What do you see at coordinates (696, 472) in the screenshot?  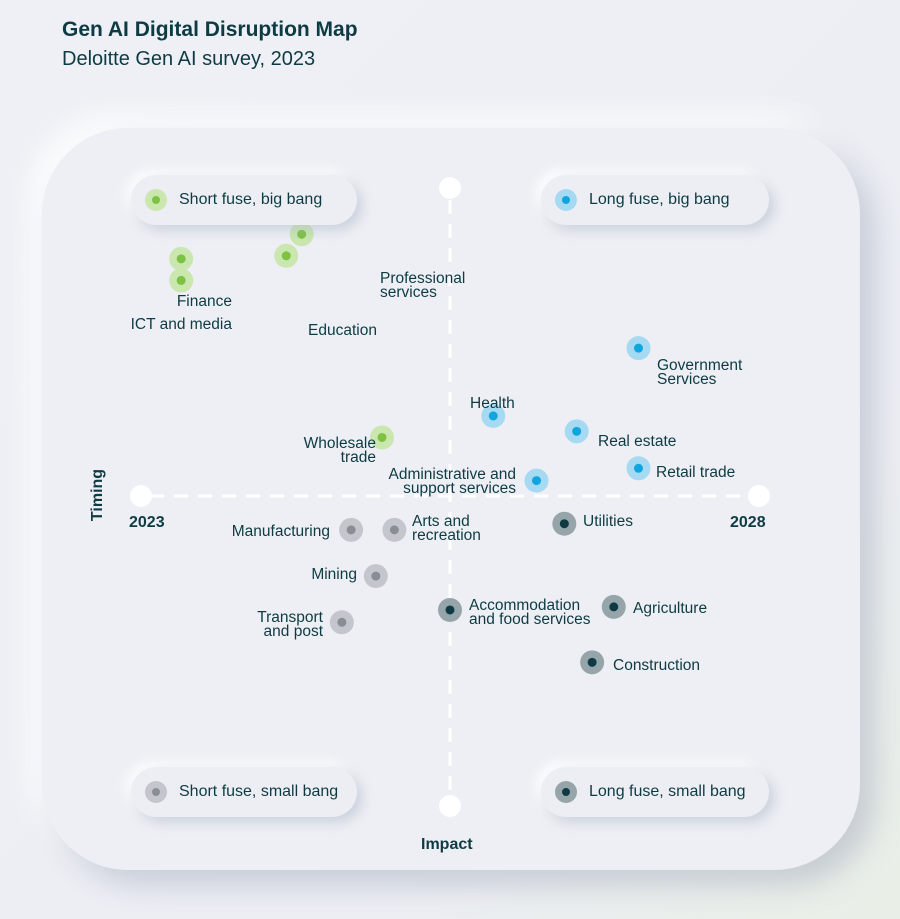 I see `point-label-retail-trade: Retail trade` at bounding box center [696, 472].